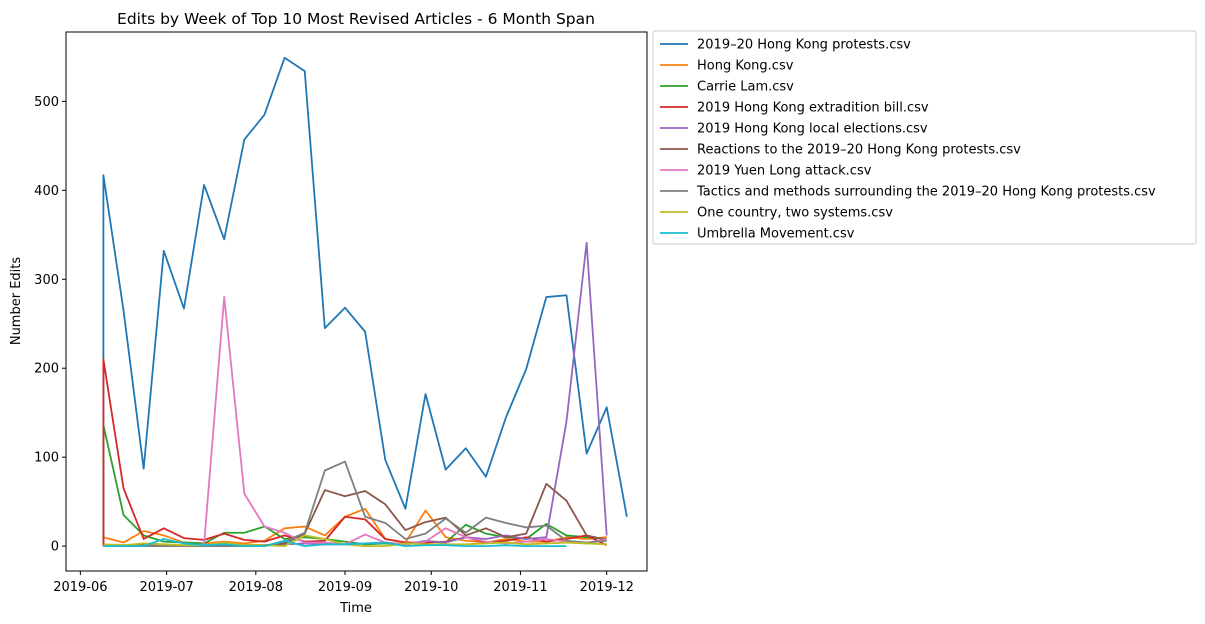  I want to click on y-tick-label-1: 0, so click(55, 547).